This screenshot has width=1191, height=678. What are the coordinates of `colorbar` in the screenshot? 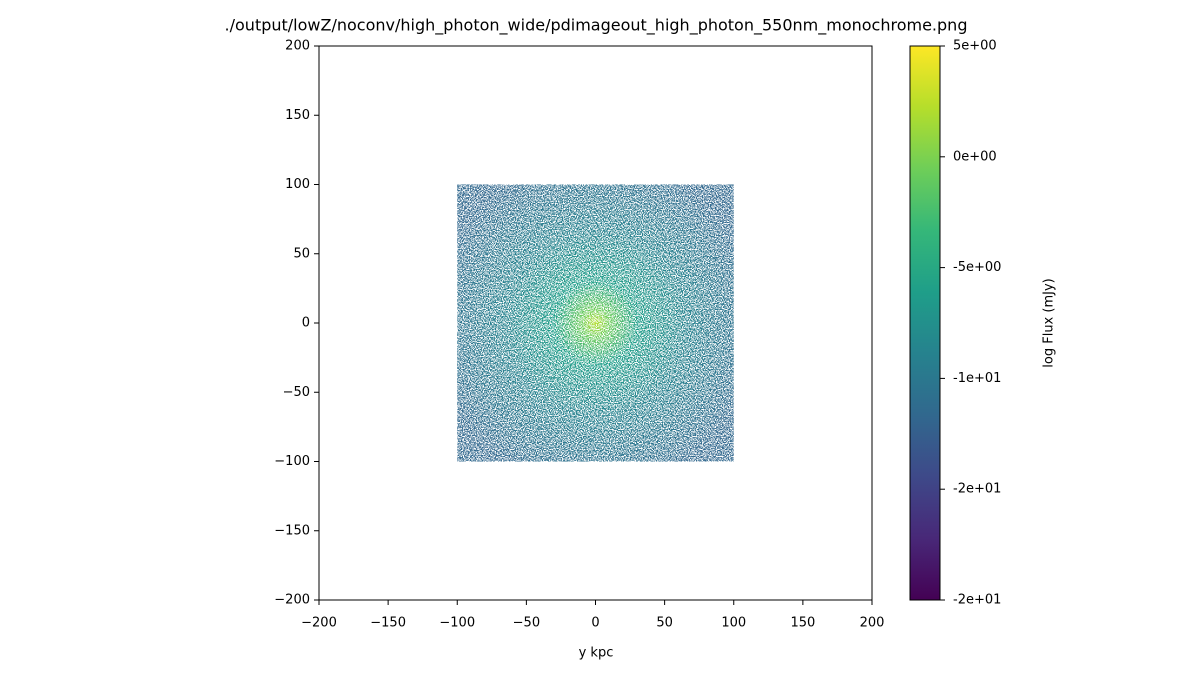 It's located at (925, 323).